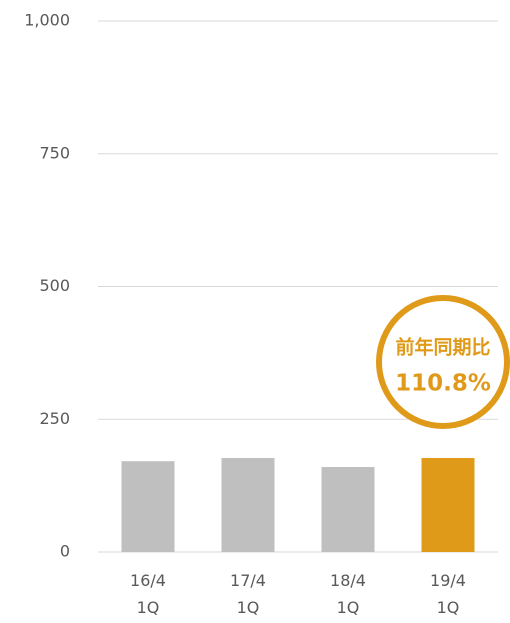 This screenshot has height=623, width=510. I want to click on y-tick-label: 1,000, so click(47, 20).